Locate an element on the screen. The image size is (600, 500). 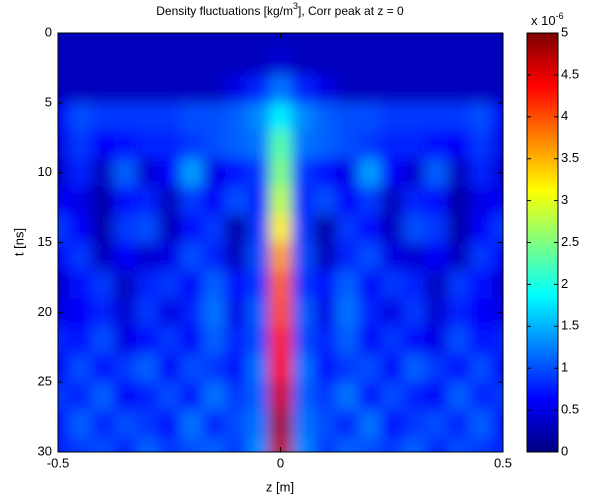
multiplier-exponent: -6 is located at coordinates (560, 16).